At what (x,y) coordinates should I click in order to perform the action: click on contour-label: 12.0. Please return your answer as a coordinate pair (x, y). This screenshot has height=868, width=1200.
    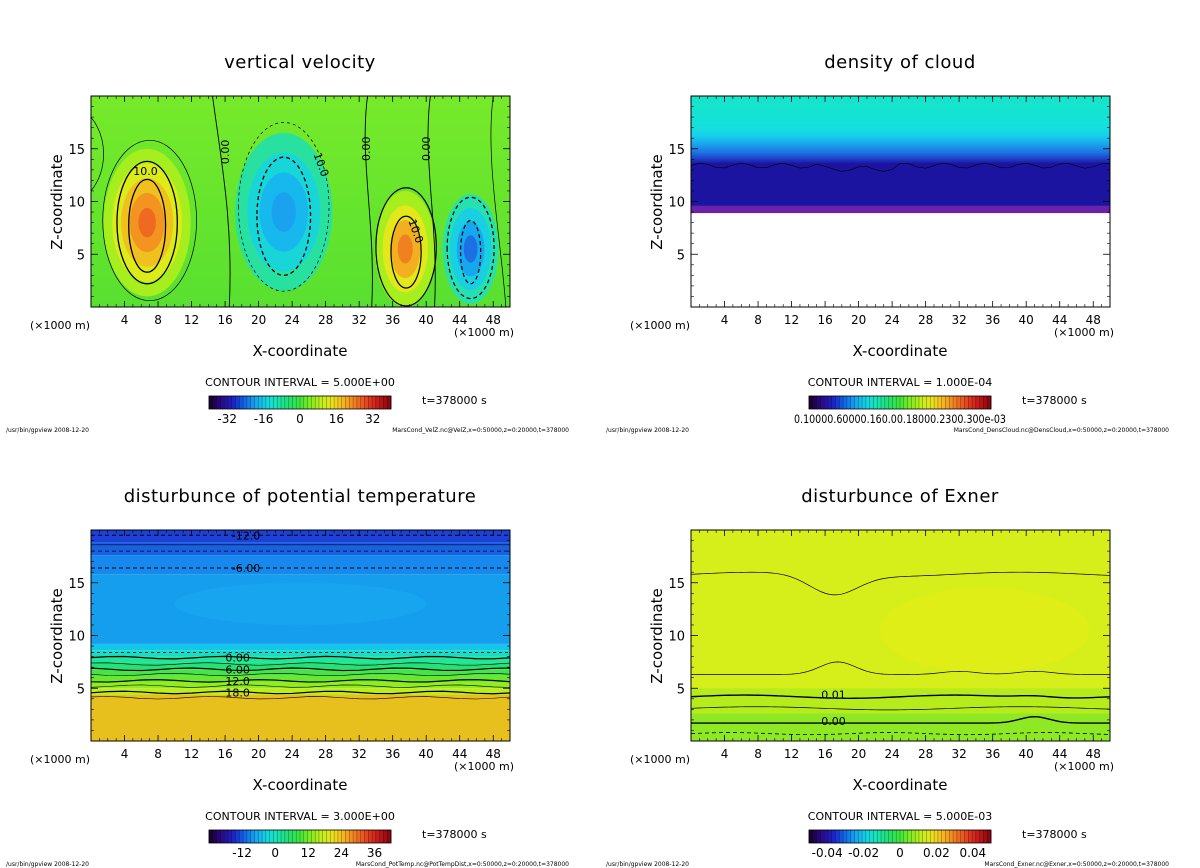
    Looking at the image, I should click on (237, 681).